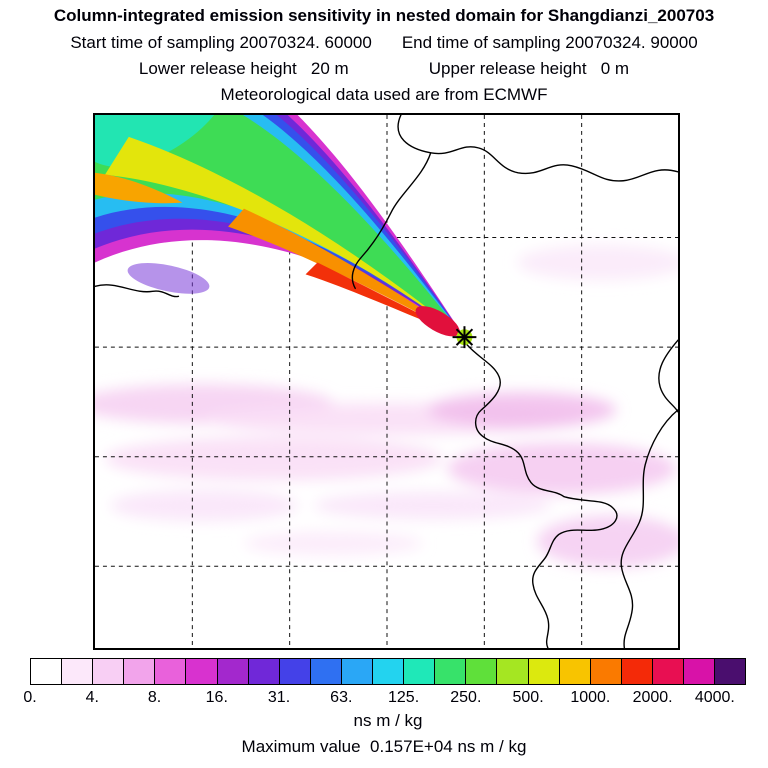 Image resolution: width=768 pixels, height=768 pixels. I want to click on upper-release-label: Upper release height 0 m, so click(529, 68).